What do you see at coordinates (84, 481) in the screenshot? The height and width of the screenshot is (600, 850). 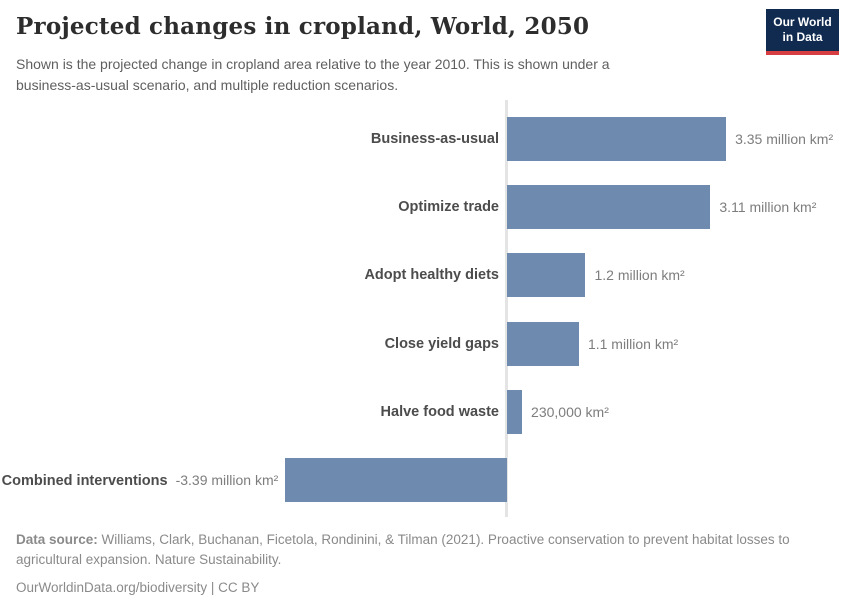 I see `category-label: Combined interventions` at bounding box center [84, 481].